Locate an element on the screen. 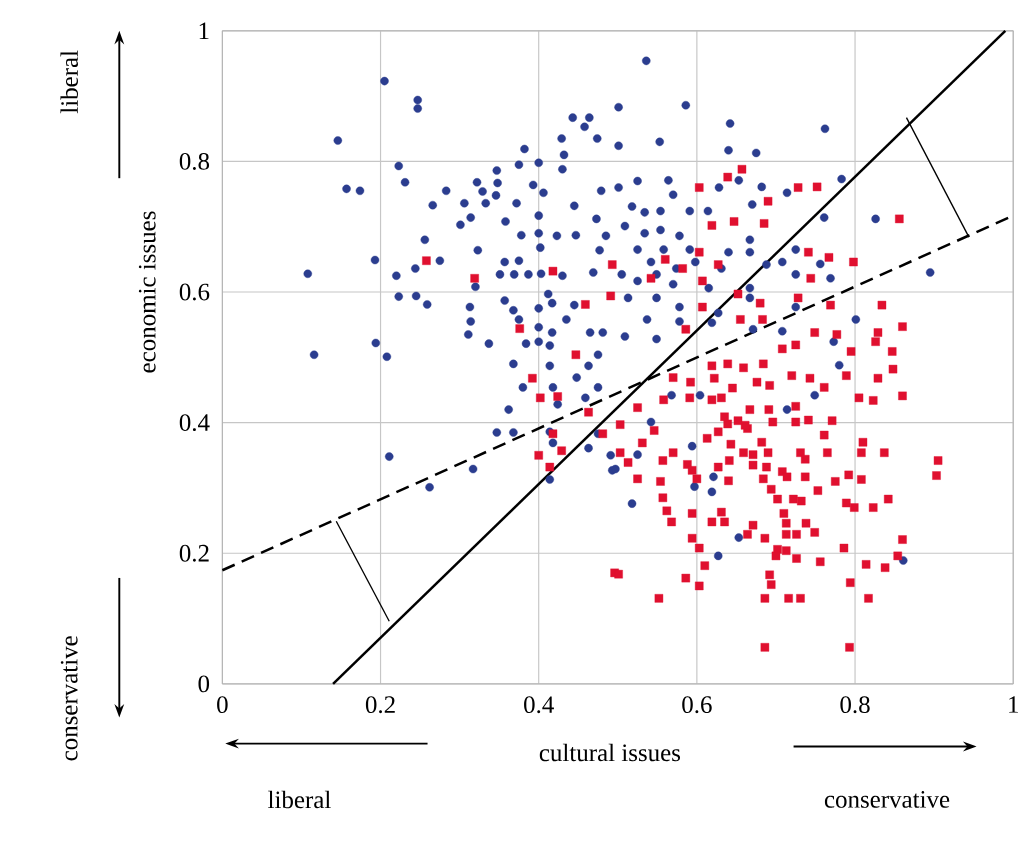 The height and width of the screenshot is (846, 1018). x-tick-label: 1 is located at coordinates (1013, 704).